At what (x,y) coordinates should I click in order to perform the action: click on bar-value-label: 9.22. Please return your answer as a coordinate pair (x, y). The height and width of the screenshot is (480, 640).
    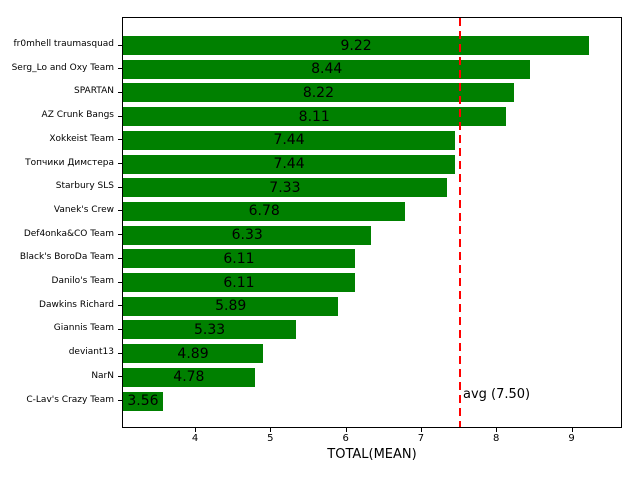
    Looking at the image, I should click on (356, 45).